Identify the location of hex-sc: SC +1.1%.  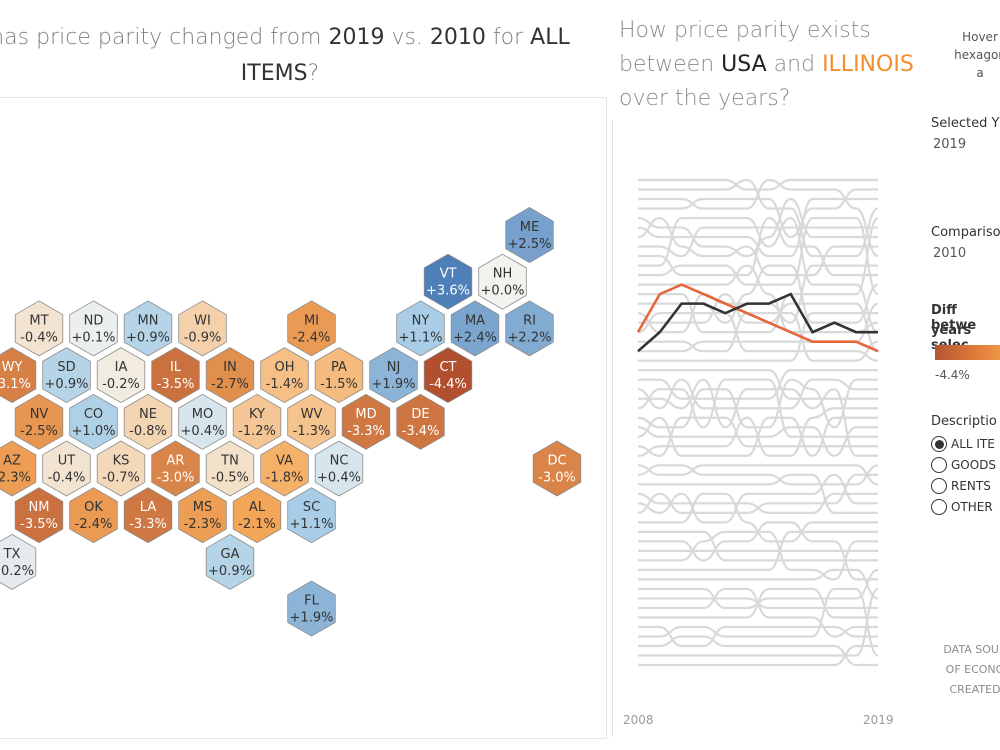
(311, 515).